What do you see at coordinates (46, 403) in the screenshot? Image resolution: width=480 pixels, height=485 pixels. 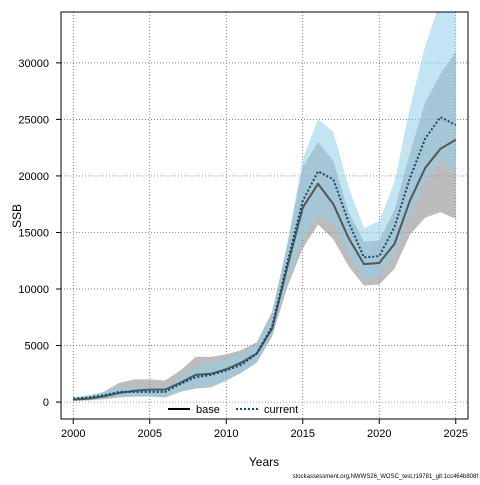 I see `y-tick-label: 0` at bounding box center [46, 403].